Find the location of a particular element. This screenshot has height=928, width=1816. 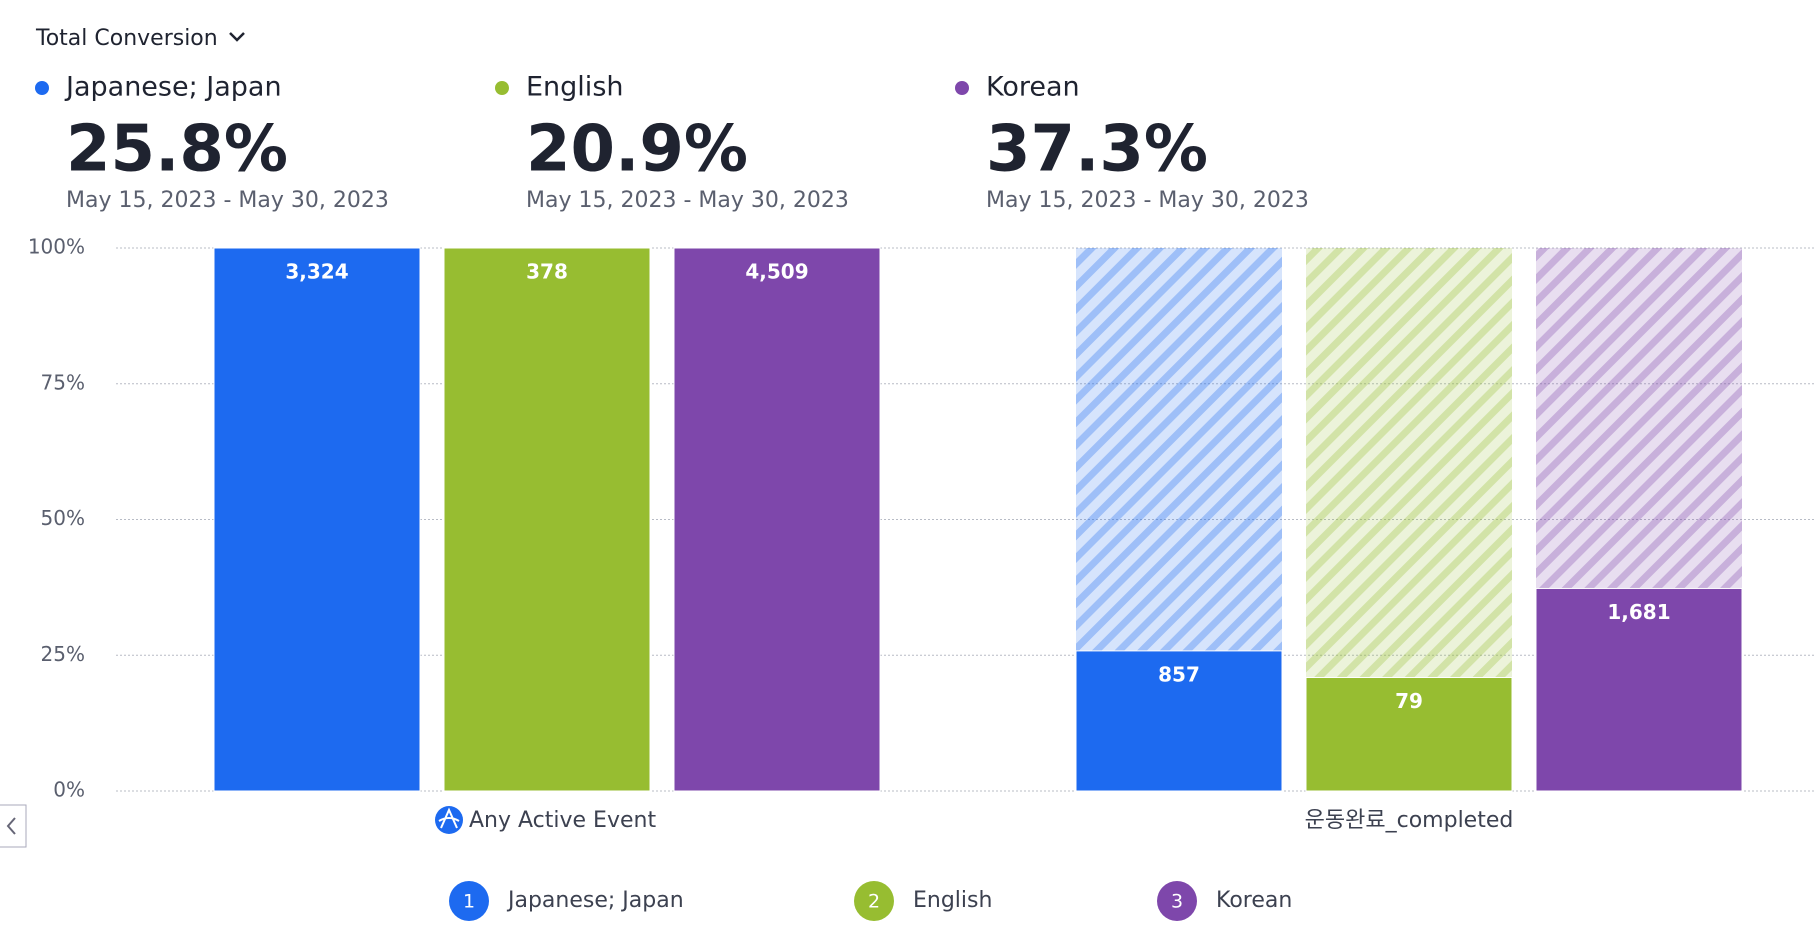

legend-badge-number: 3 is located at coordinates (1177, 902).